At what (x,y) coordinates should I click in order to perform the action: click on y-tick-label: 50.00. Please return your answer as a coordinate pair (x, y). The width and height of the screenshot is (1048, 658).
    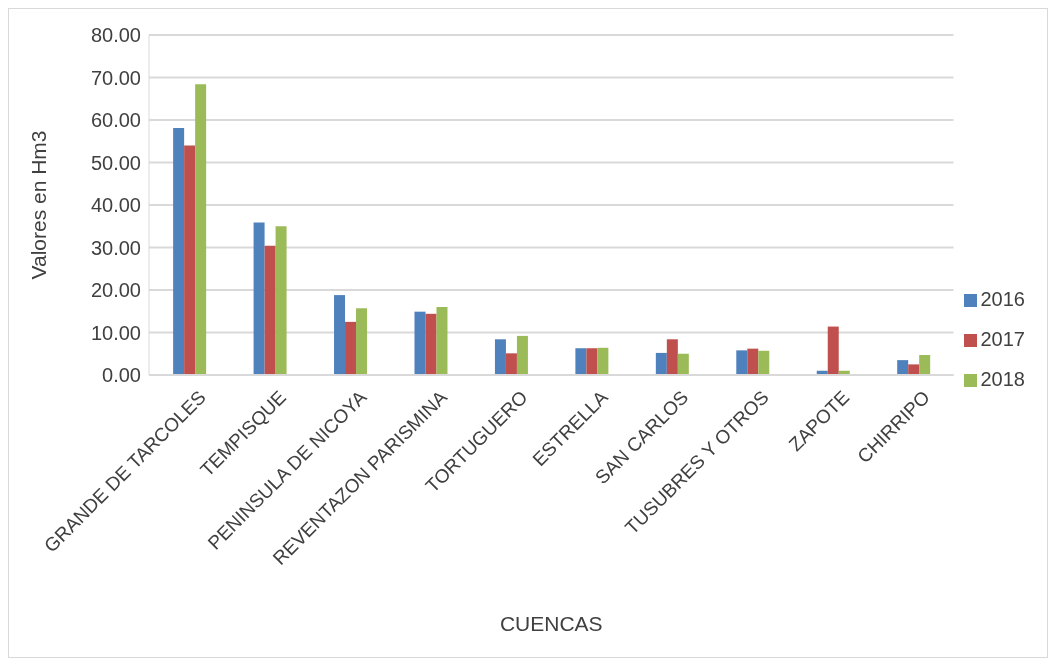
    Looking at the image, I should click on (115, 162).